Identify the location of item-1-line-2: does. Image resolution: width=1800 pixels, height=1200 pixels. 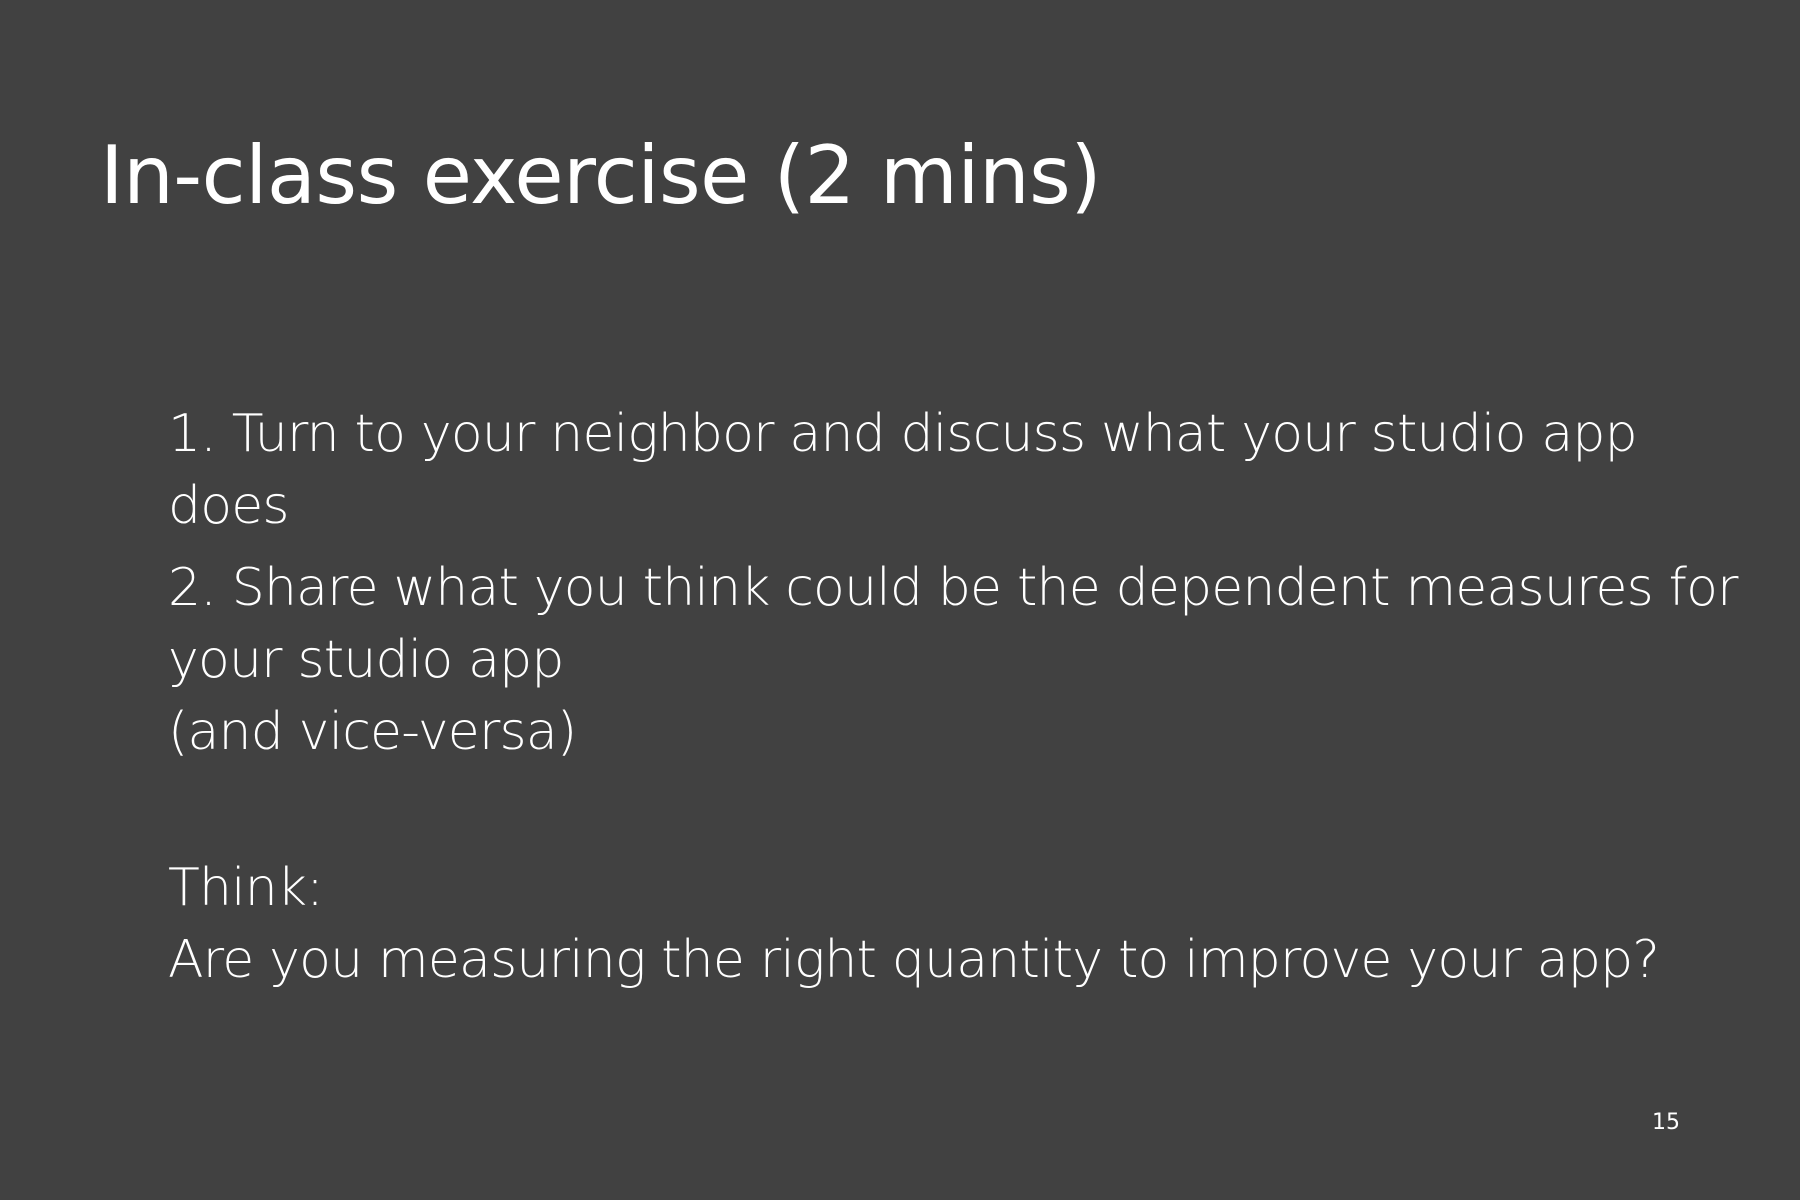
(229, 506).